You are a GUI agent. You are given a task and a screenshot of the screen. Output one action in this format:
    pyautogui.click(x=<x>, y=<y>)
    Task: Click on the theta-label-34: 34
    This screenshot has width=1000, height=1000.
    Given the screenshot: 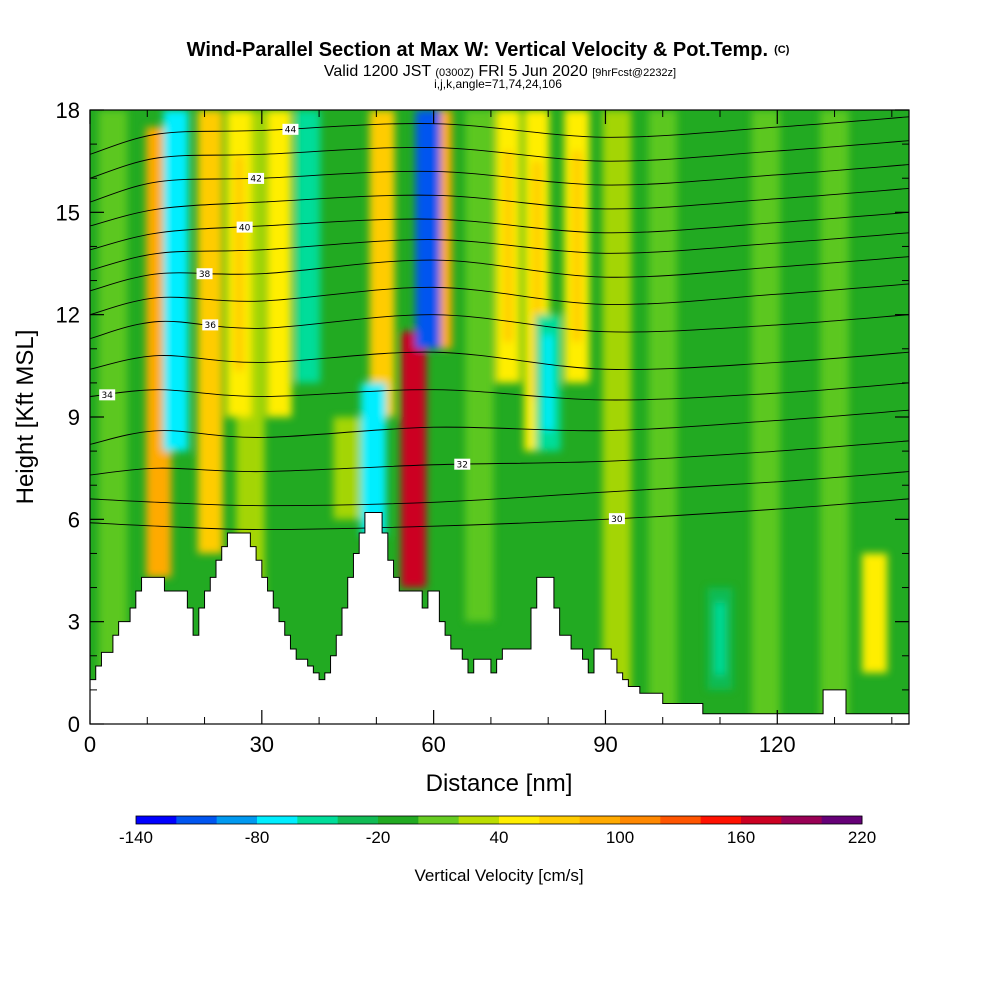 What is the action you would take?
    pyautogui.click(x=107, y=396)
    